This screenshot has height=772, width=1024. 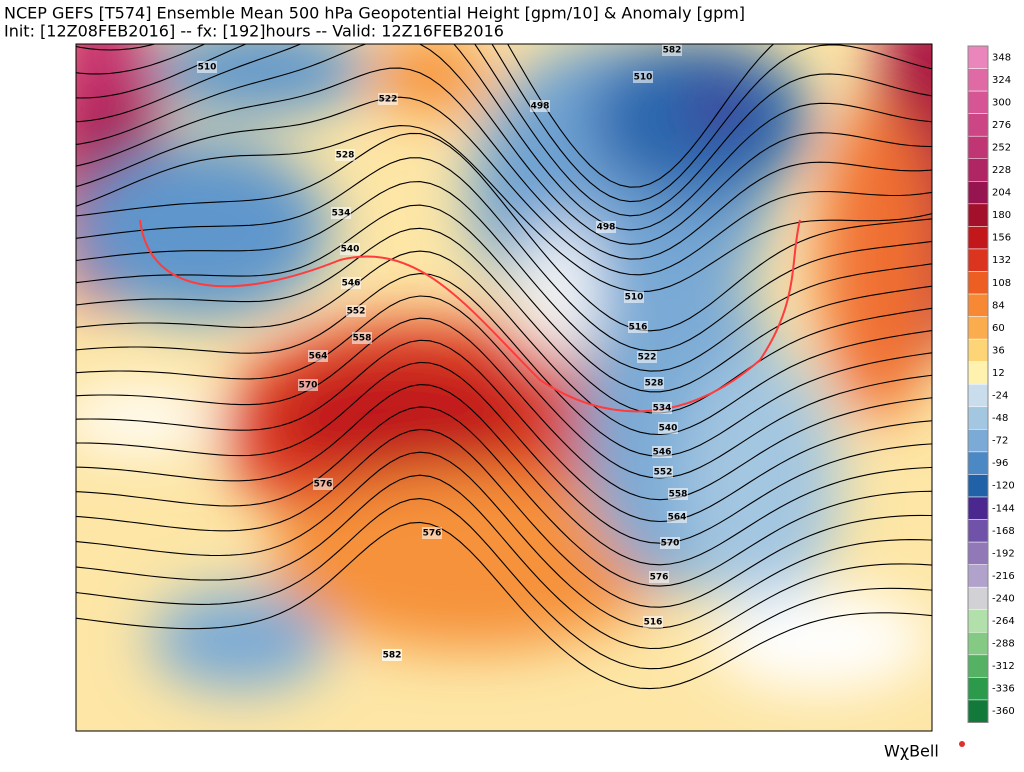 I want to click on colorbar-label: -336, so click(x=1003, y=689).